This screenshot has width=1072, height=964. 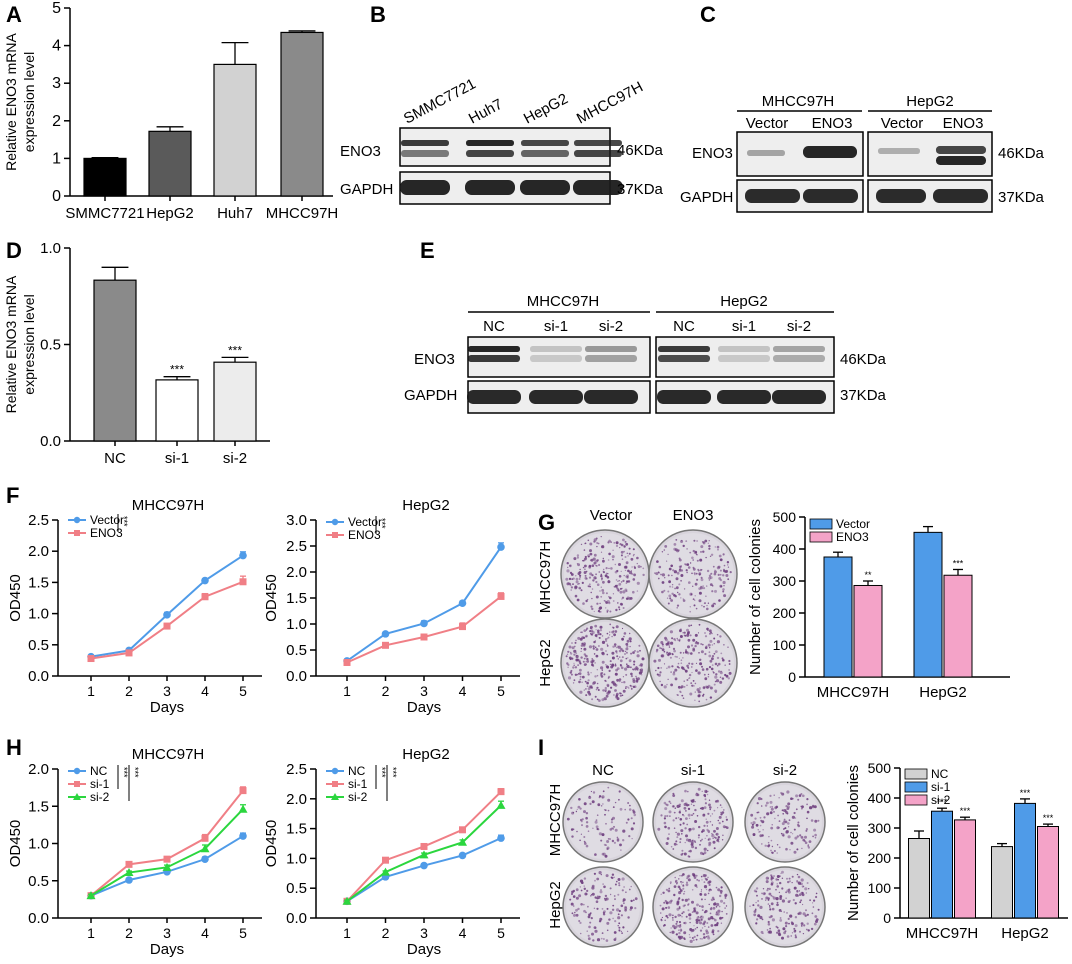 I want to click on chart-a-y-tick-label: 0, so click(x=56, y=196).